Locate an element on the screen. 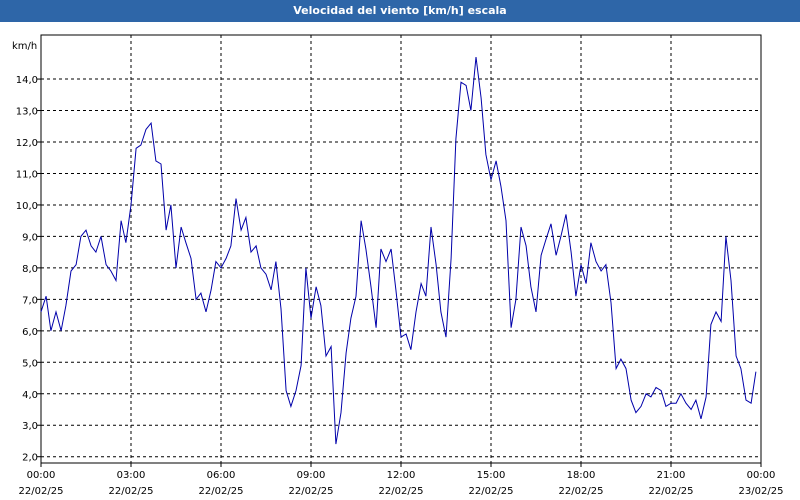 This screenshot has height=500, width=800. y-tick-label: 12,0 is located at coordinates (27, 143).